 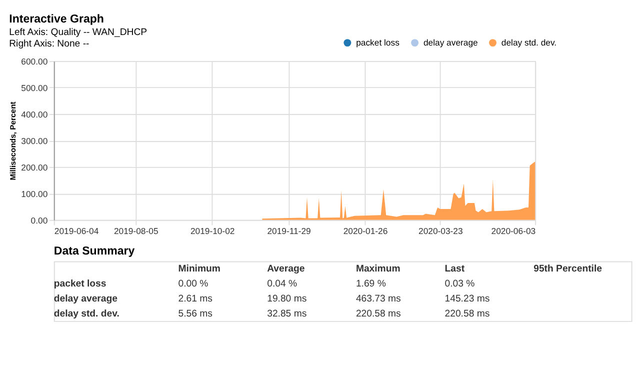 What do you see at coordinates (199, 269) in the screenshot?
I see `category-label: Minimum` at bounding box center [199, 269].